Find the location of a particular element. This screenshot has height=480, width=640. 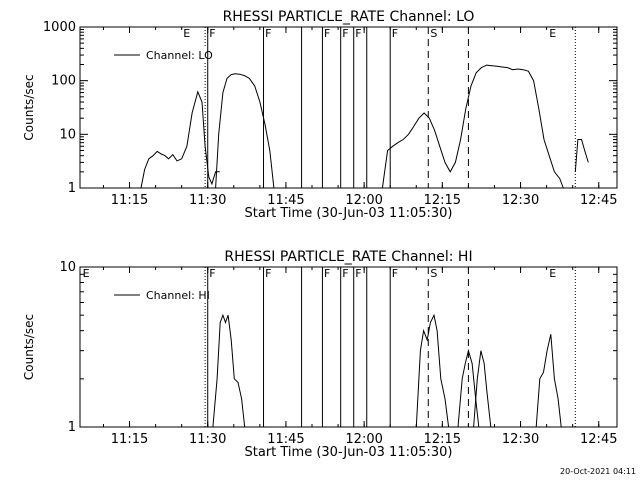

chart-1-x-tick-label: 11:45 is located at coordinates (285, 439).